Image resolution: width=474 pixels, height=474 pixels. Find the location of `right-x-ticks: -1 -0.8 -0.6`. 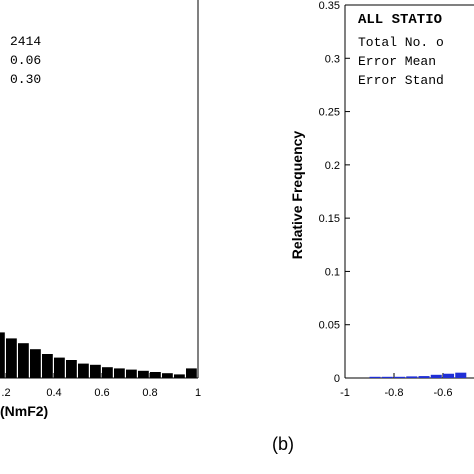

right-x-ticks: -1 -0.8 -0.6 is located at coordinates (396, 386).